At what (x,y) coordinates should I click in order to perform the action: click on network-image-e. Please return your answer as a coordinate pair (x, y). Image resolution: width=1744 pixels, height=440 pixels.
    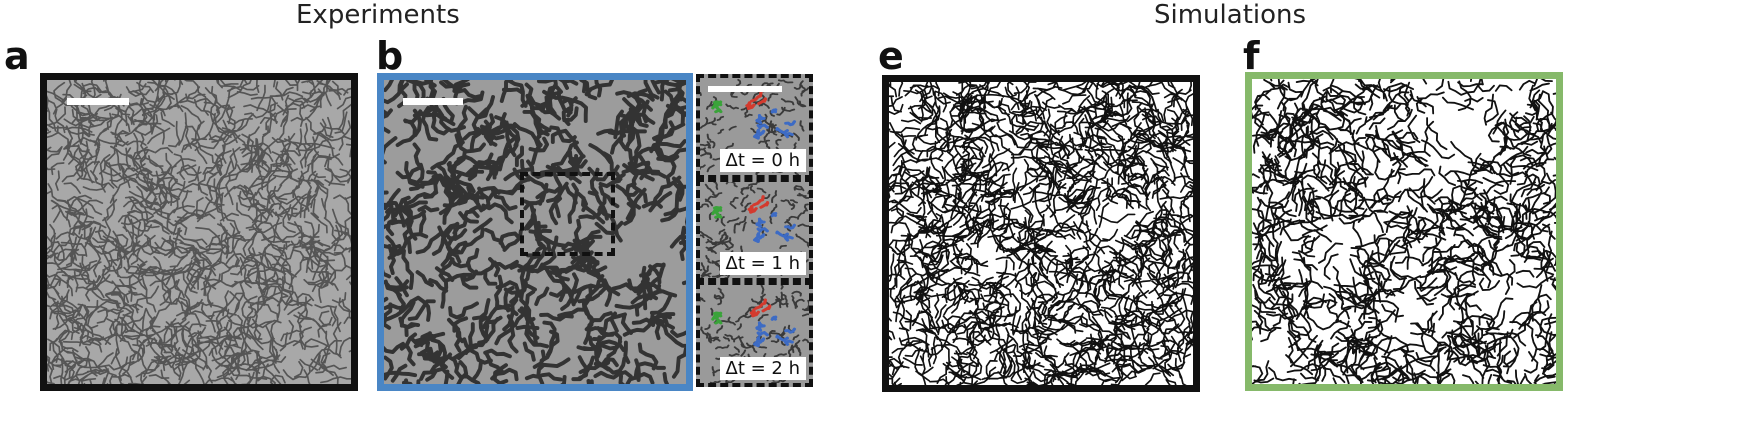
    Looking at the image, I should click on (1041, 233).